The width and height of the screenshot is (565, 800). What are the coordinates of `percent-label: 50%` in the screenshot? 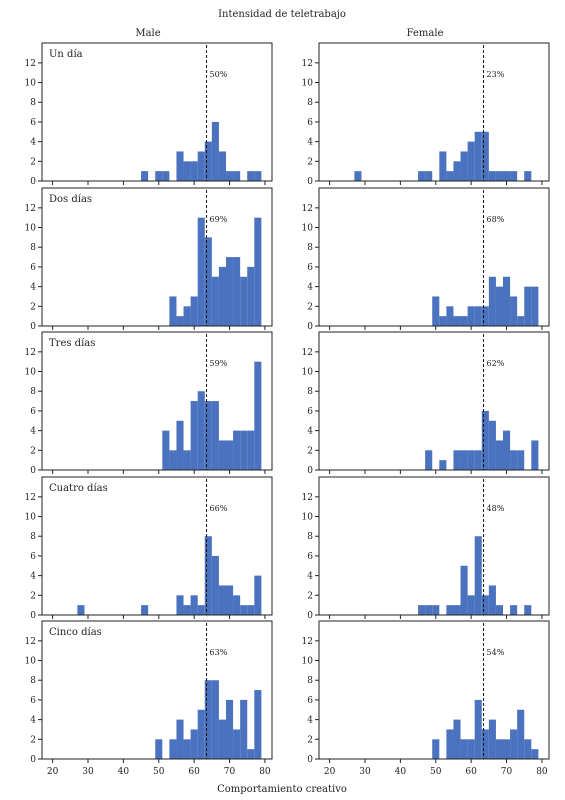 It's located at (219, 74).